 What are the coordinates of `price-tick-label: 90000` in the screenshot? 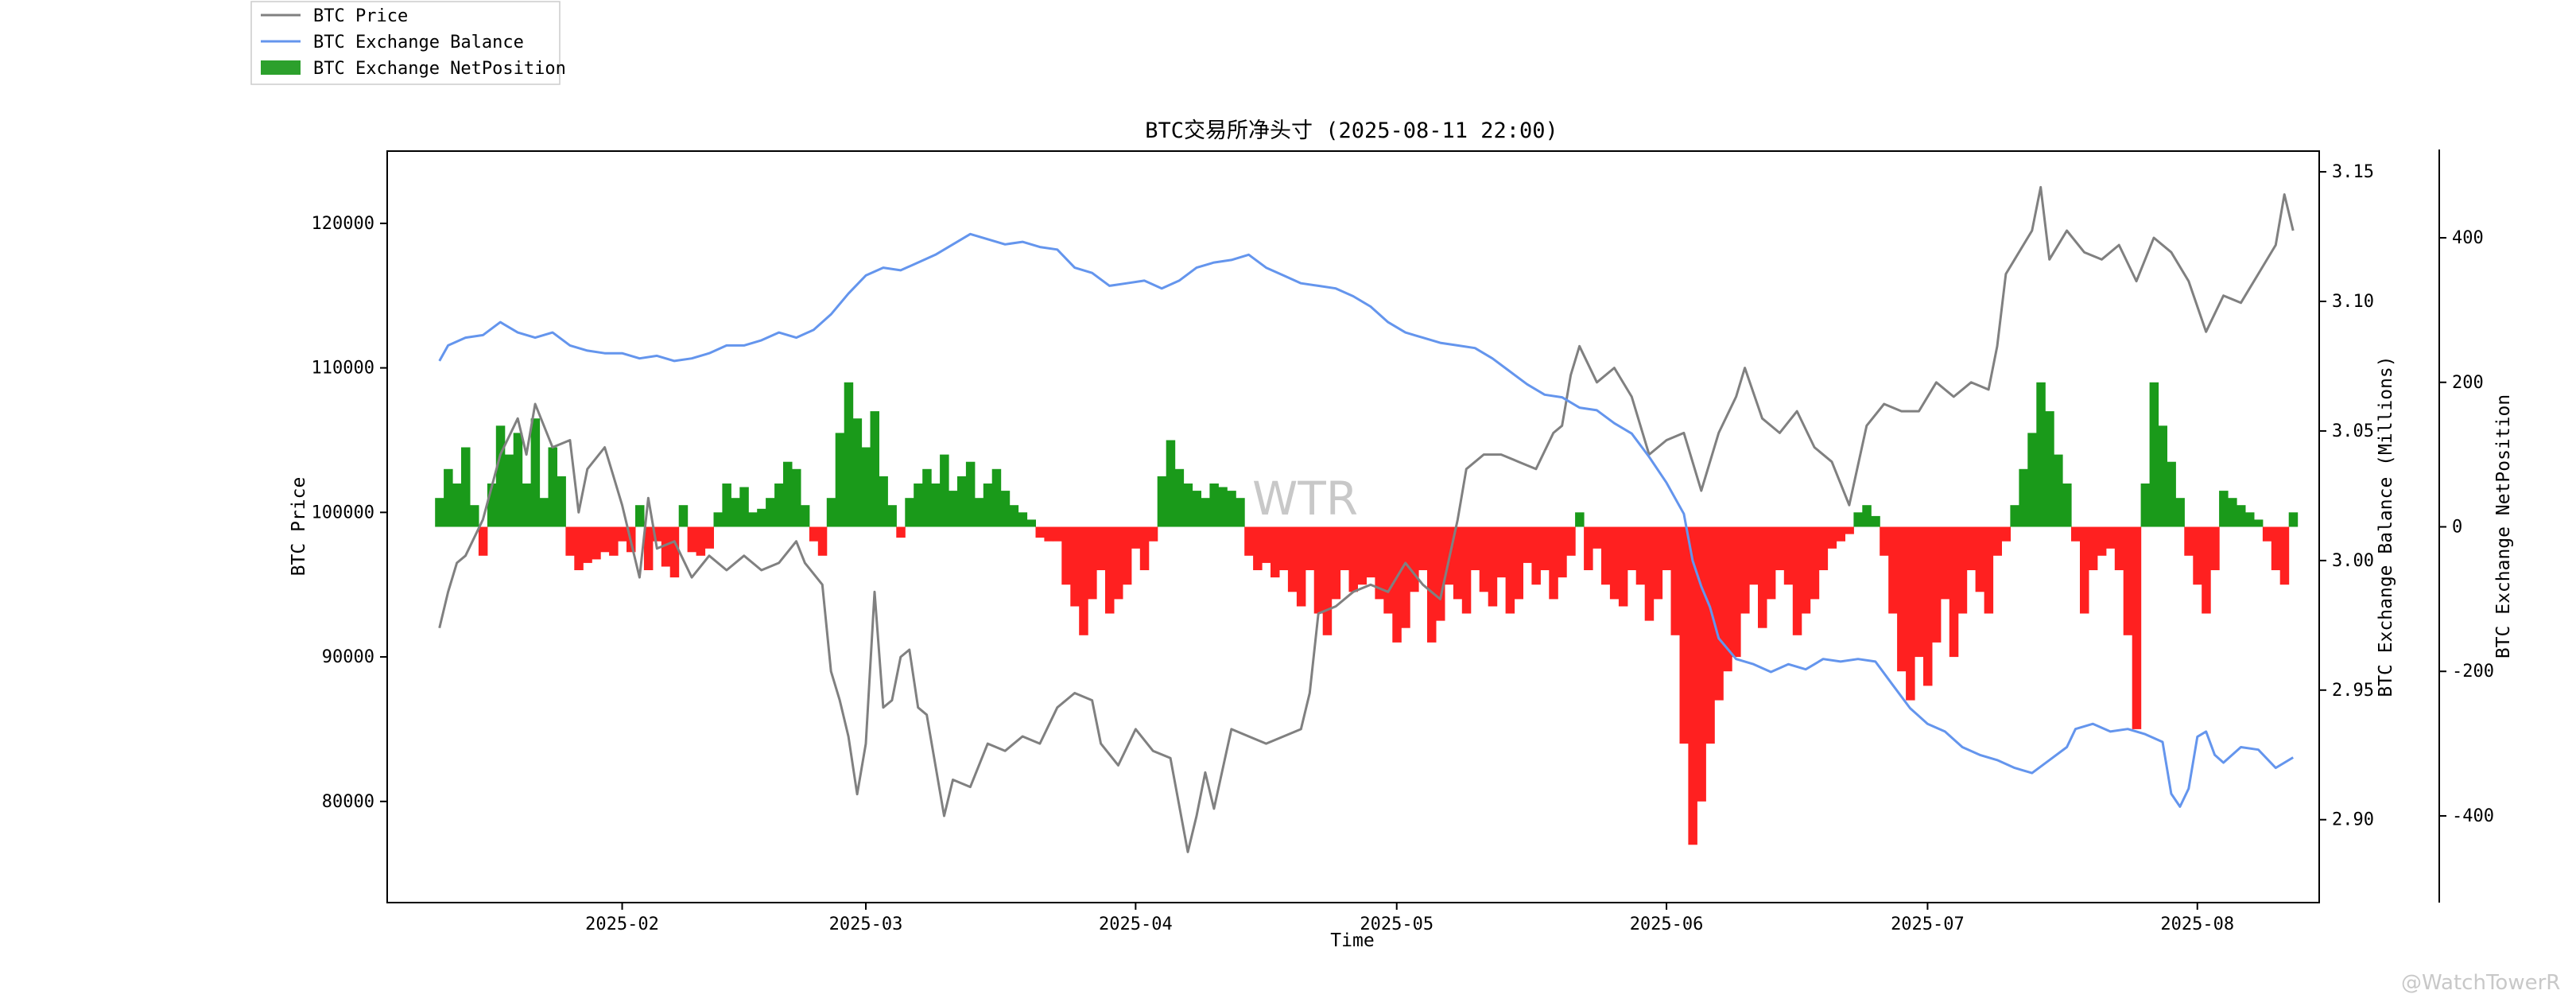 It's located at (348, 657).